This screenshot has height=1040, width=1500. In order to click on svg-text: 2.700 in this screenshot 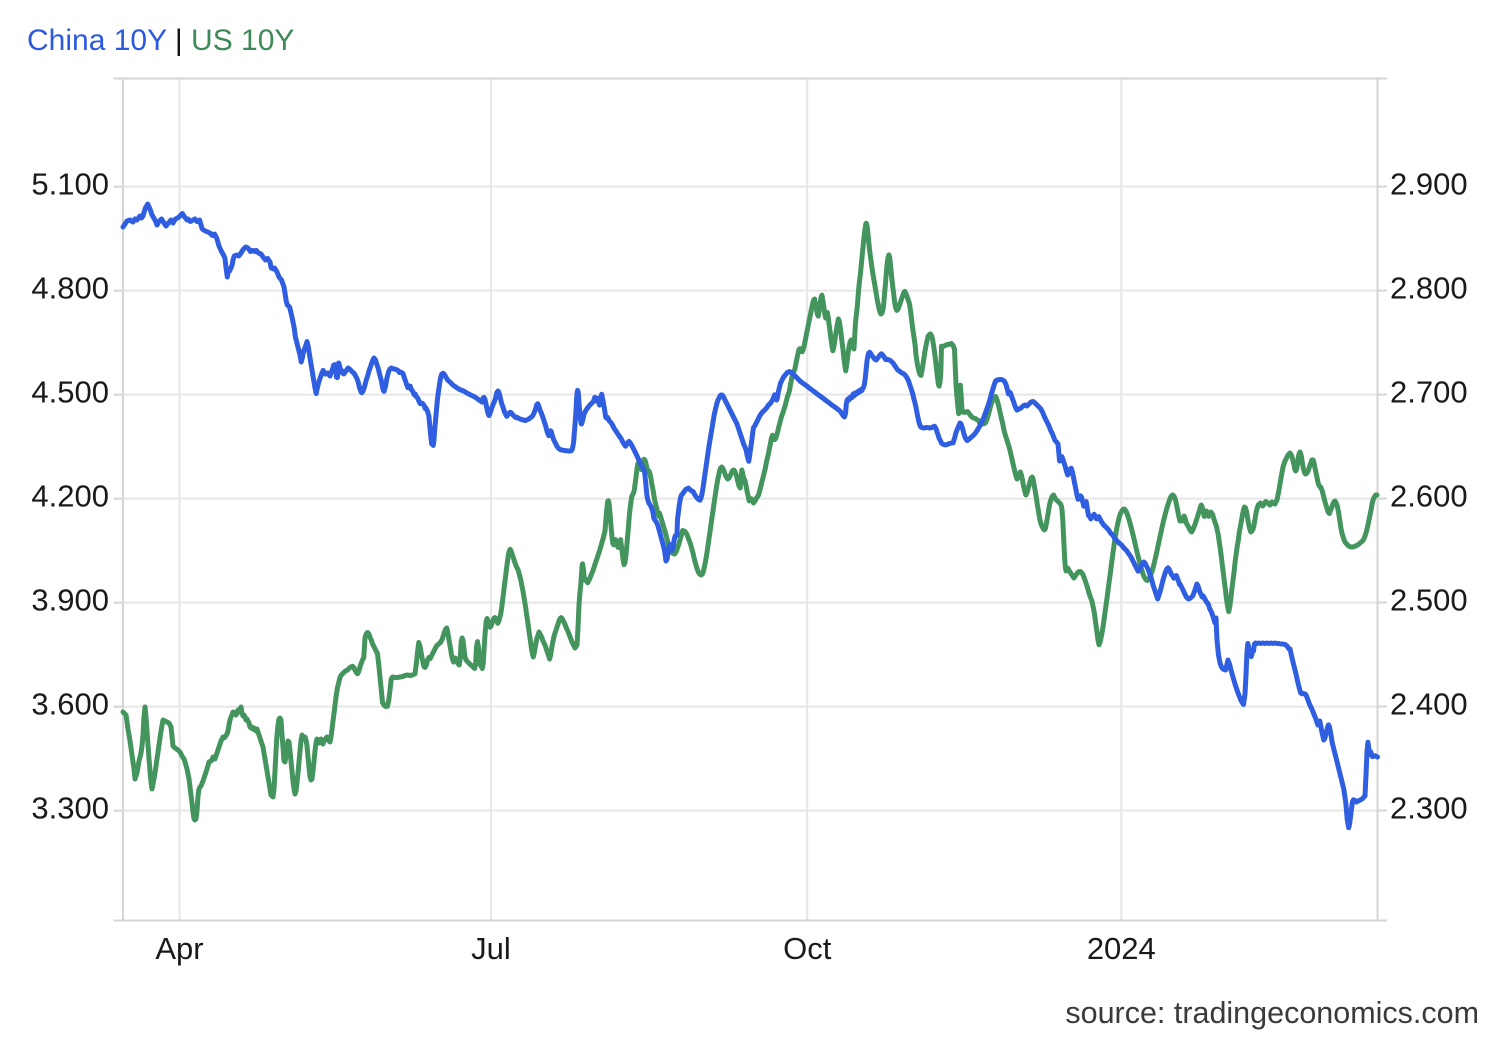, I will do `click(1429, 392)`.